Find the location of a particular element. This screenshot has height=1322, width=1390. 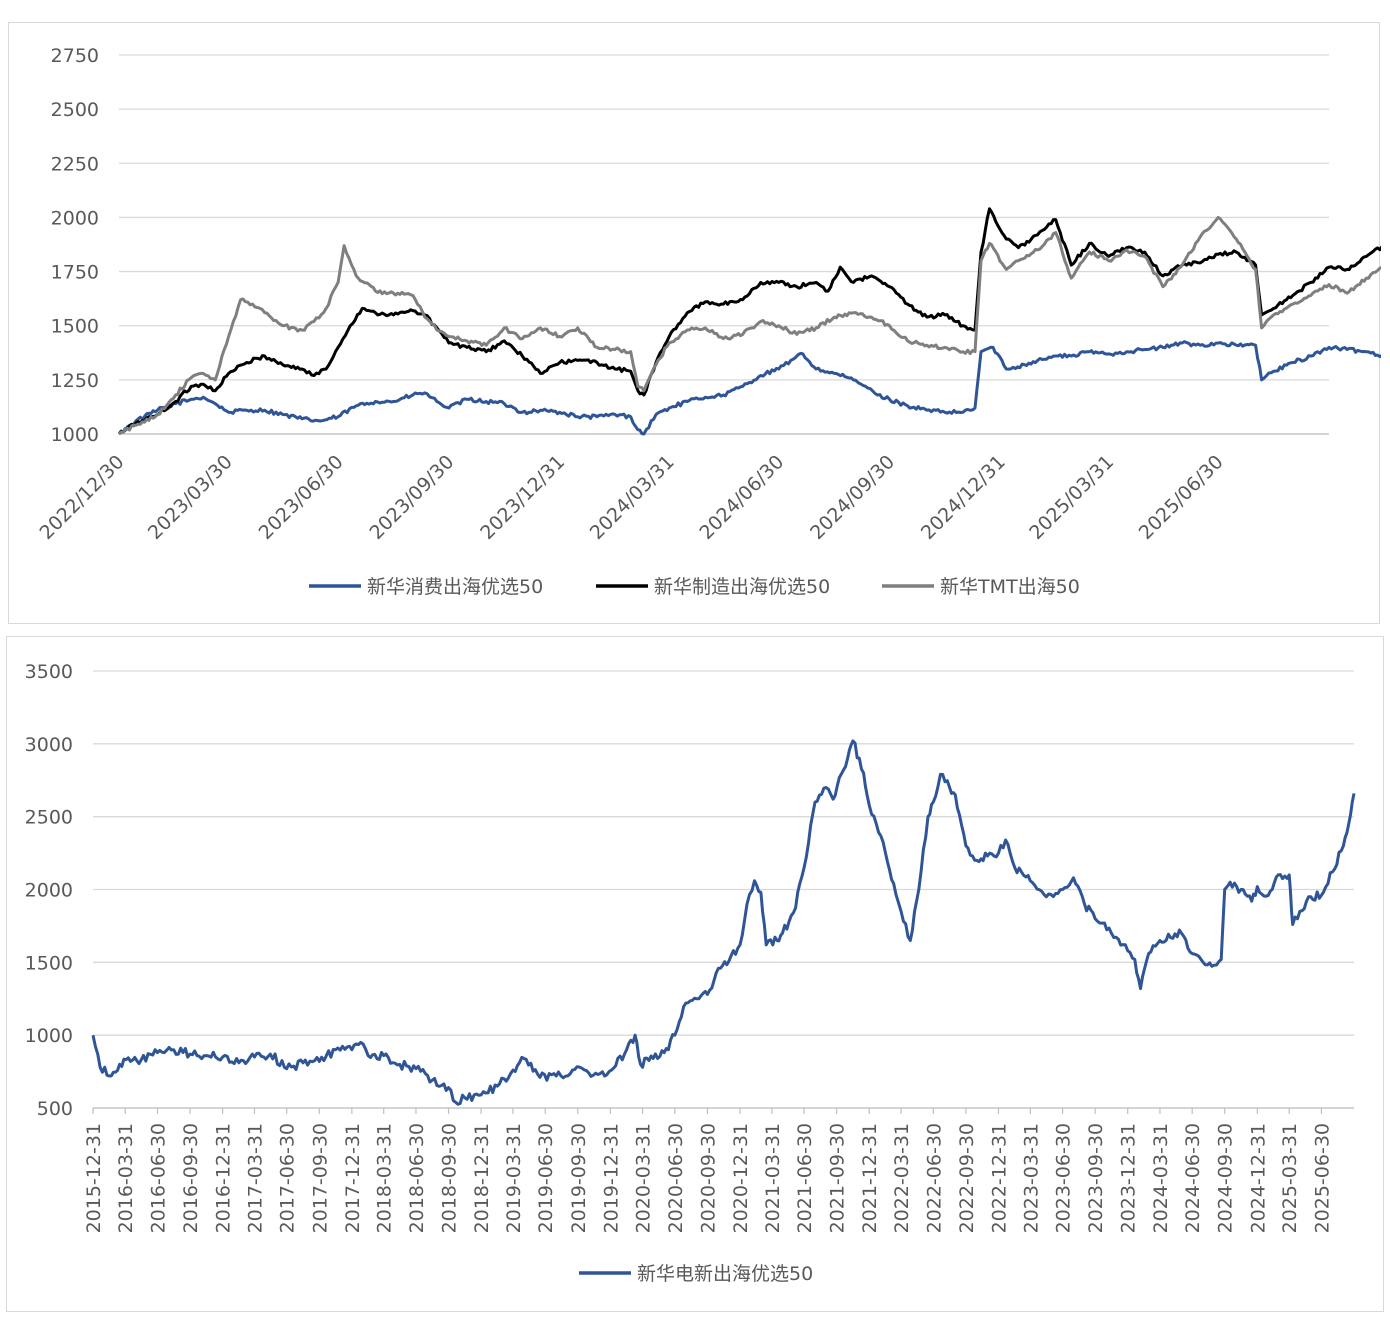

x-tick-label: 2024-03-31 is located at coordinates (1161, 1178).